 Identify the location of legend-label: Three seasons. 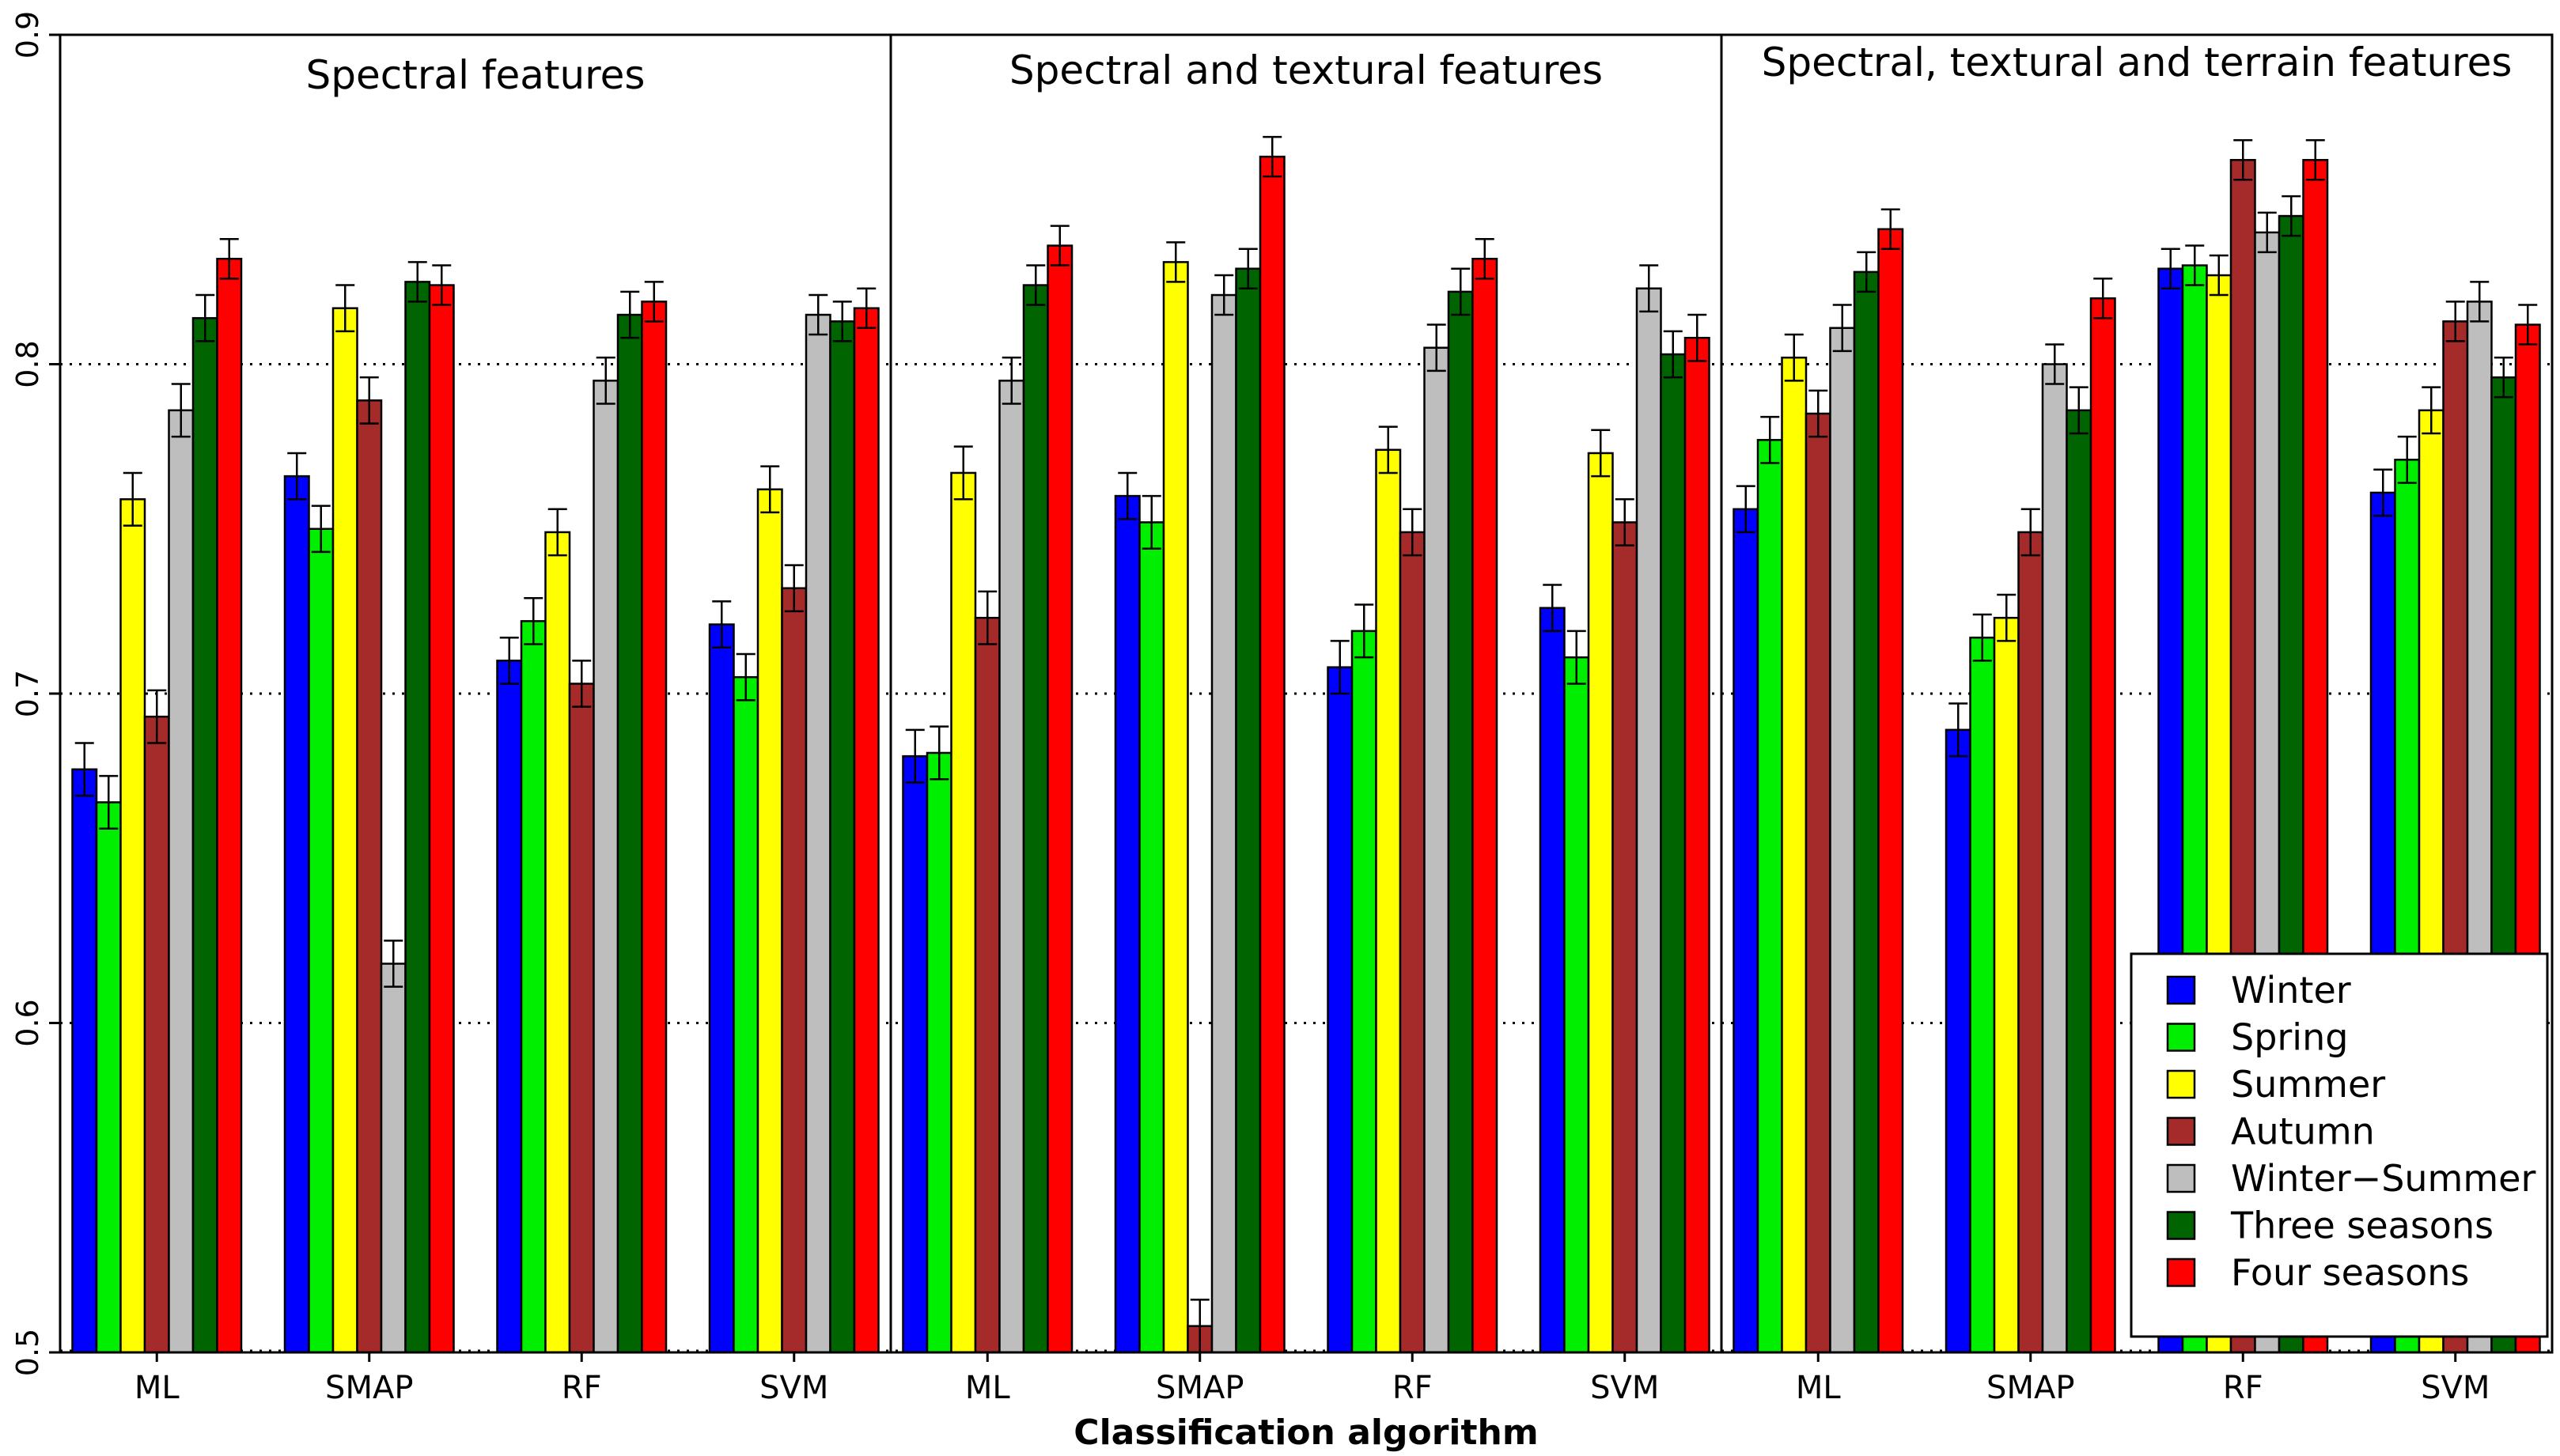
(2362, 1226).